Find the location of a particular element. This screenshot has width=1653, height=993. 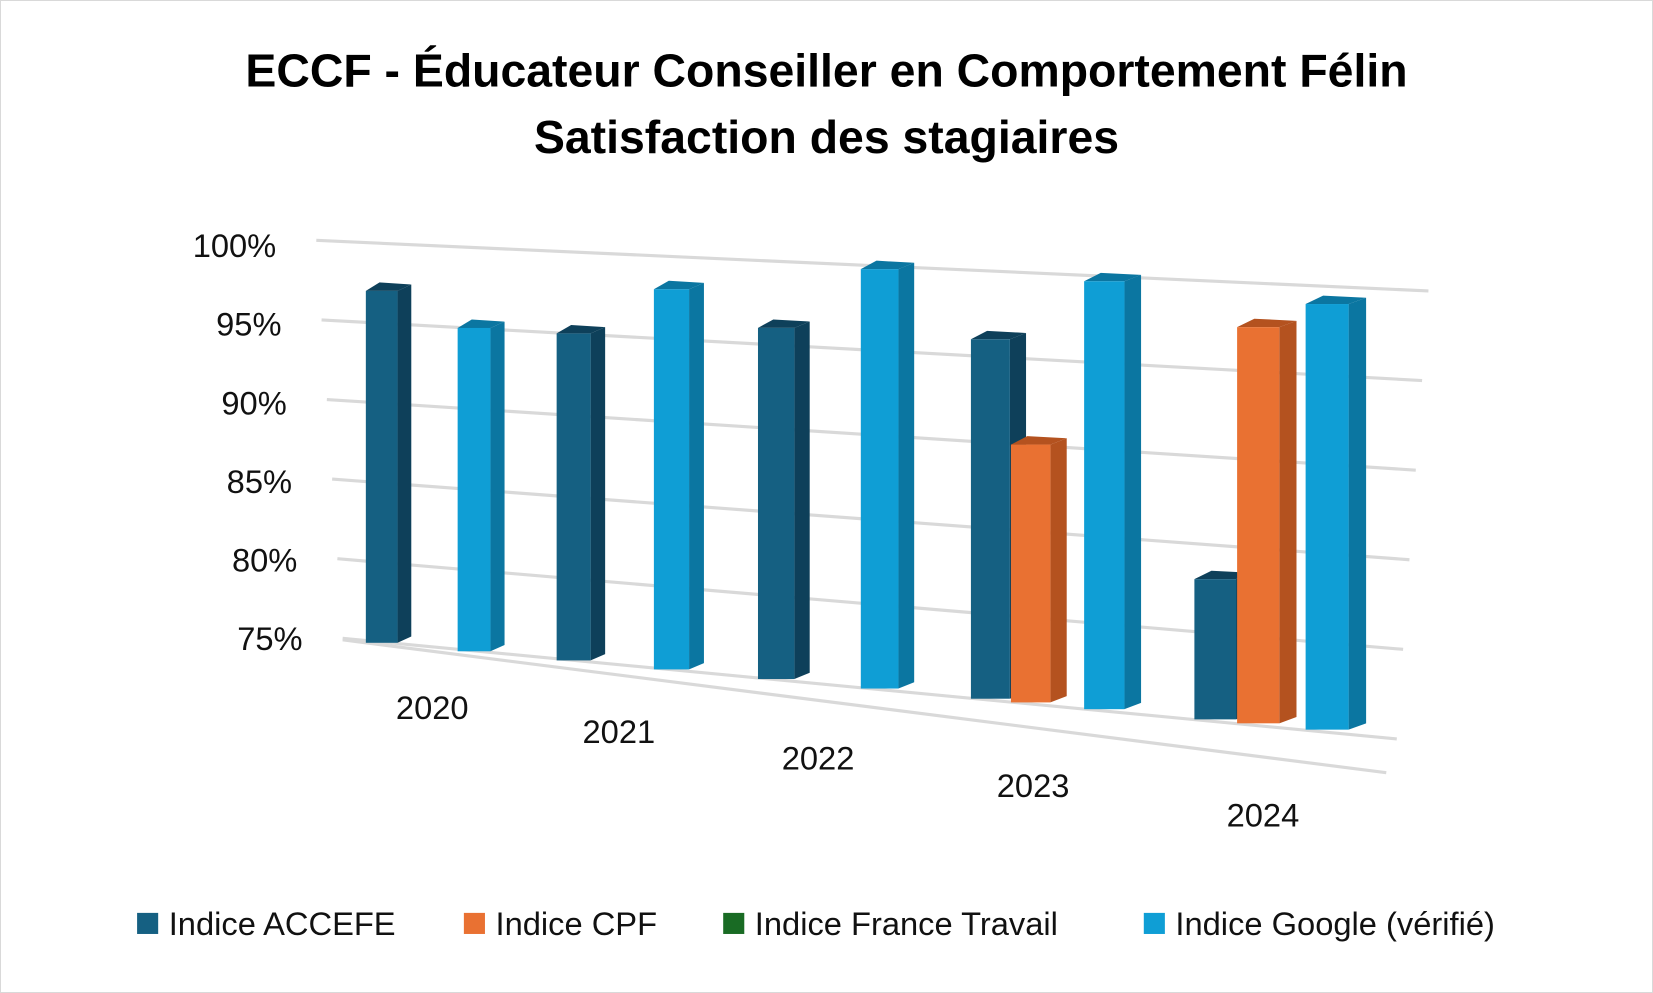

y-tick-label: 80% is located at coordinates (264, 559).